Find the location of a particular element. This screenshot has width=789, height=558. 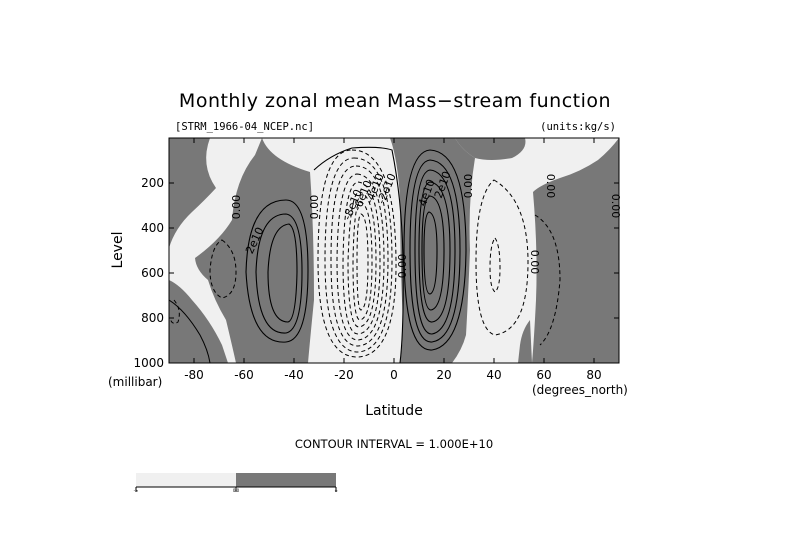

southern-polar-contours is located at coordinates (203, 301).